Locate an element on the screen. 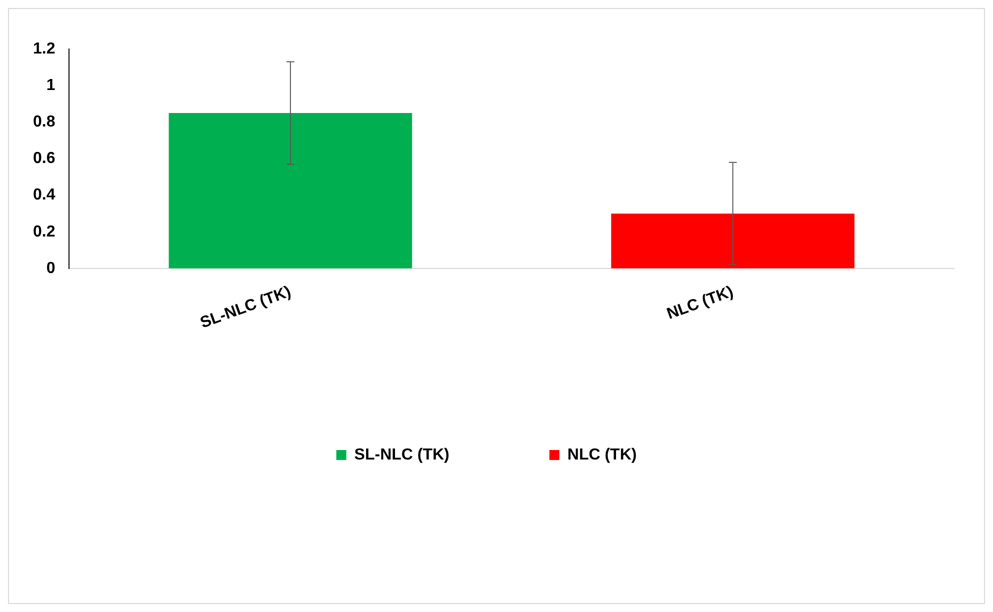  legend-label: NLC (TK) is located at coordinates (602, 455).